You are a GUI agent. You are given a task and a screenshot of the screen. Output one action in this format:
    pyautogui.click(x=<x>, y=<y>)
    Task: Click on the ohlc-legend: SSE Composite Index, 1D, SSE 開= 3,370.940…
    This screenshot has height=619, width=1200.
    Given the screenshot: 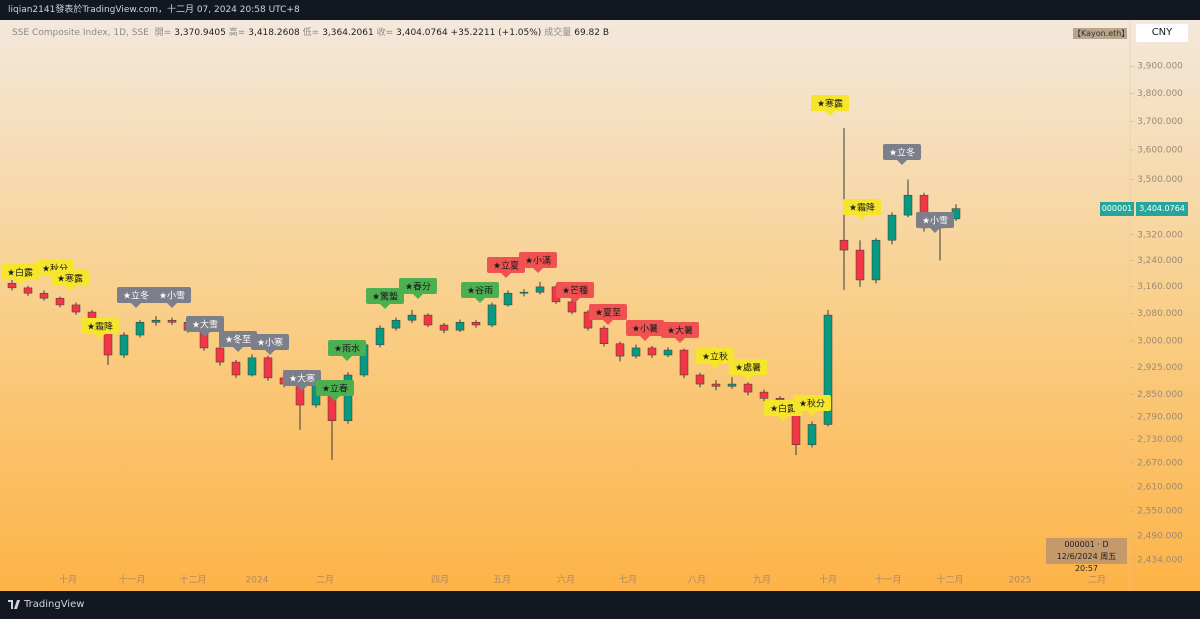 What is the action you would take?
    pyautogui.click(x=310, y=31)
    